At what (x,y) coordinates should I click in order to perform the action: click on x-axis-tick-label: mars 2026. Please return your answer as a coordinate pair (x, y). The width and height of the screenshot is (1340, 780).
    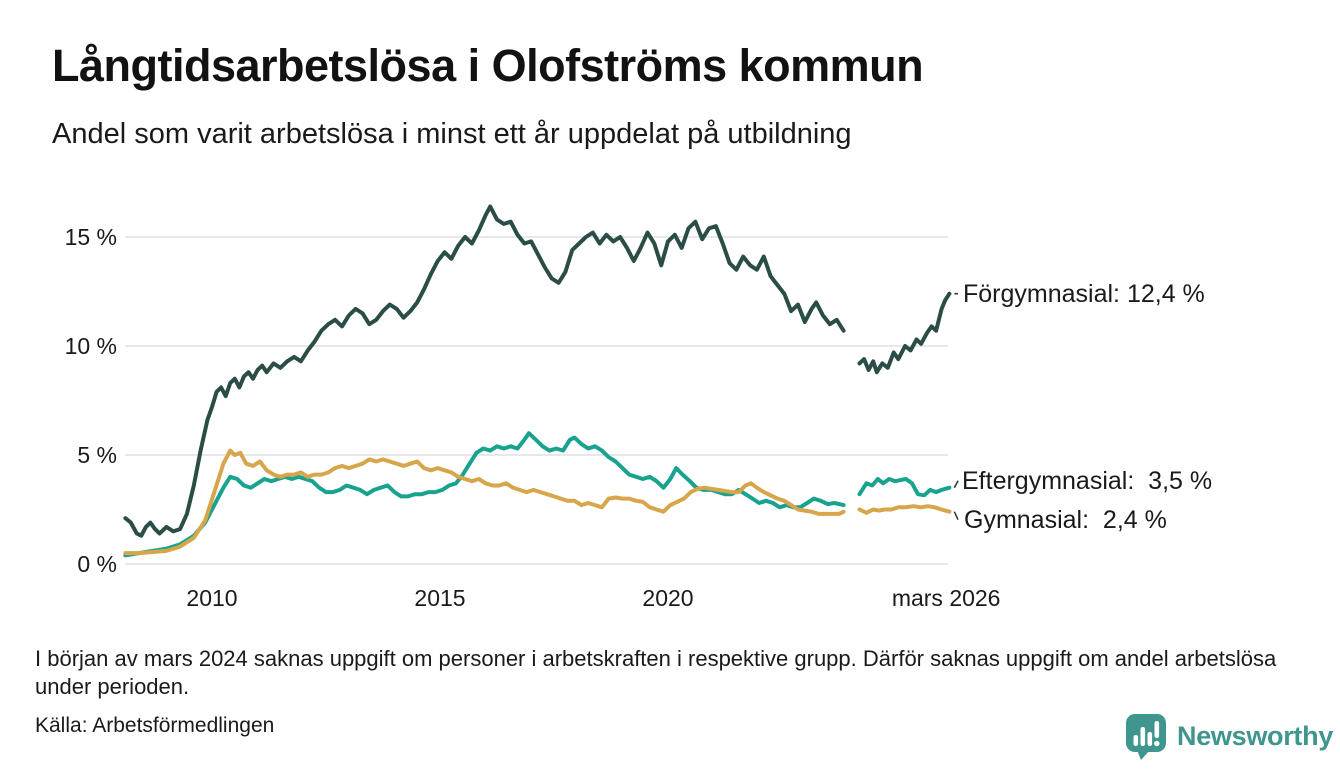
    Looking at the image, I should click on (946, 598).